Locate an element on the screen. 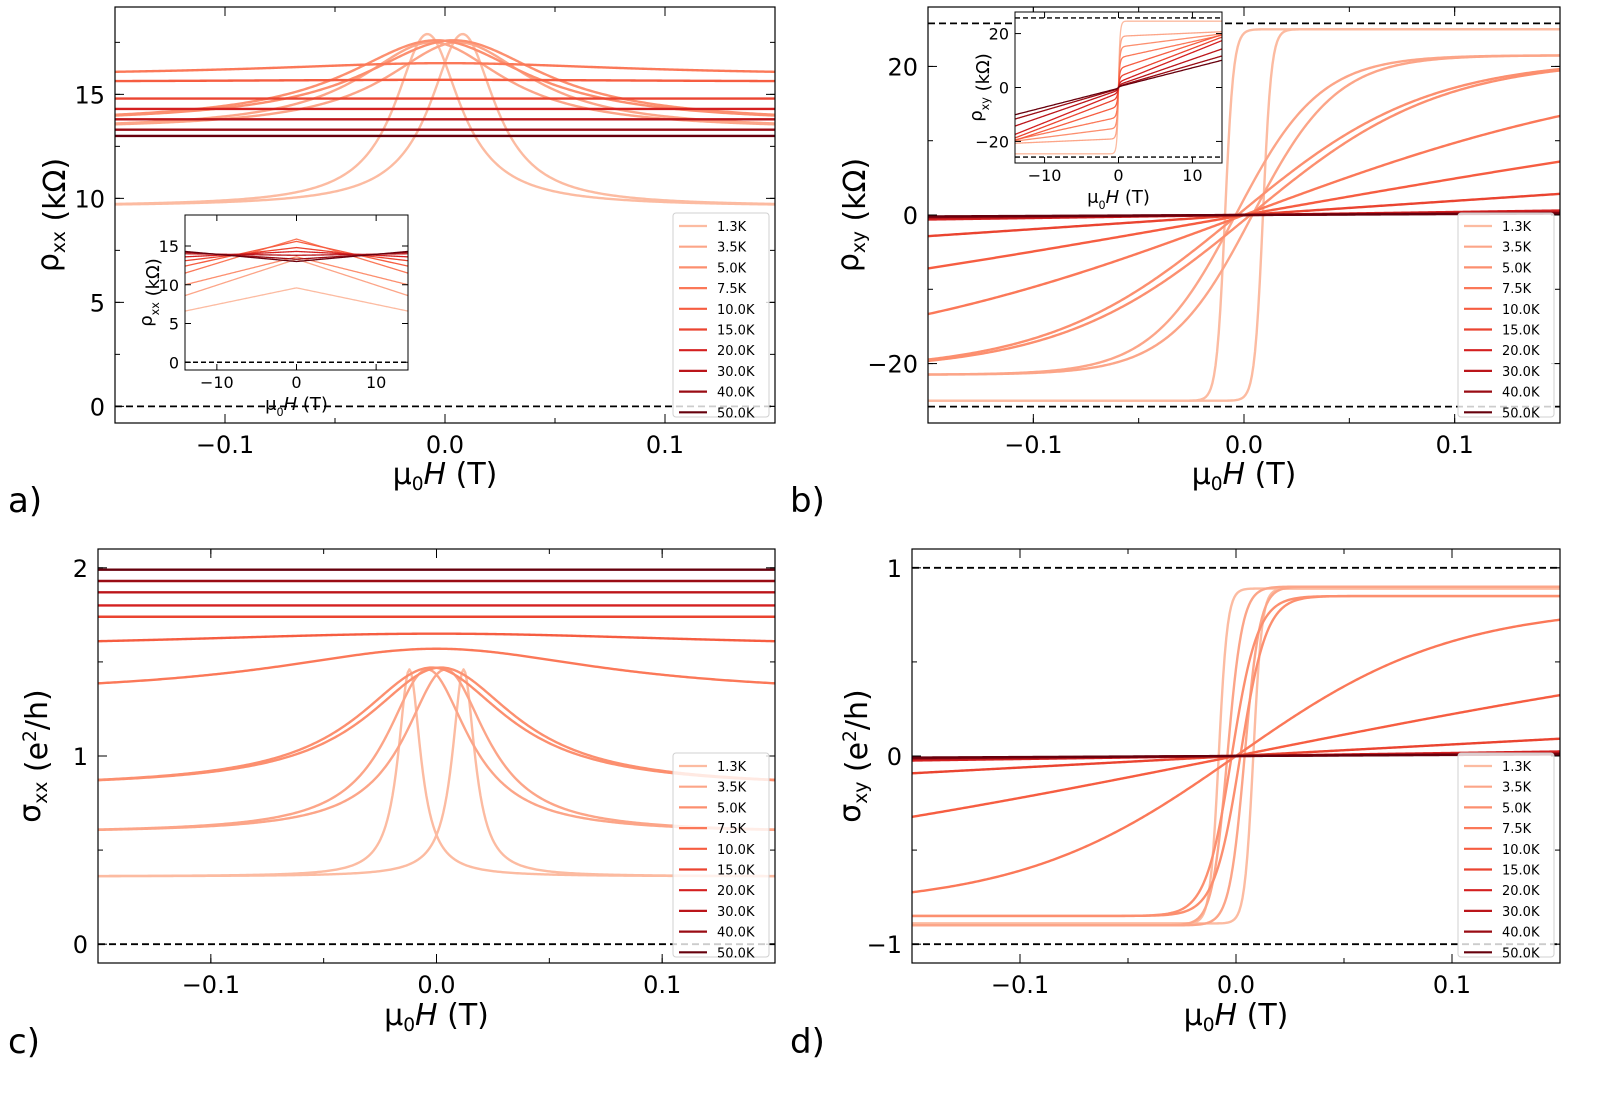 This screenshot has height=1111, width=1623. y-axis-label: ρxy (kΩ) is located at coordinates (852, 215).